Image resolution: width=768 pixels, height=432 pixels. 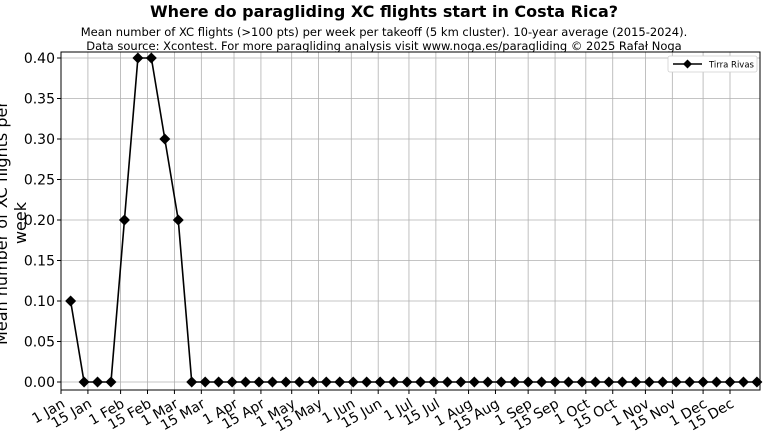 I want to click on y-tick-label: 0.00, so click(x=39, y=383).